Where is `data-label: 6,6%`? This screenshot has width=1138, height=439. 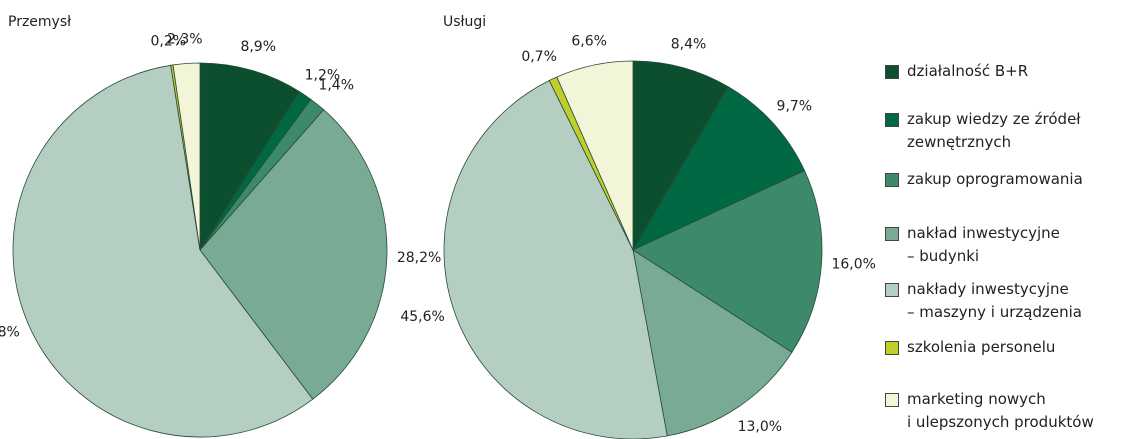
data-label: 6,6% is located at coordinates (589, 42).